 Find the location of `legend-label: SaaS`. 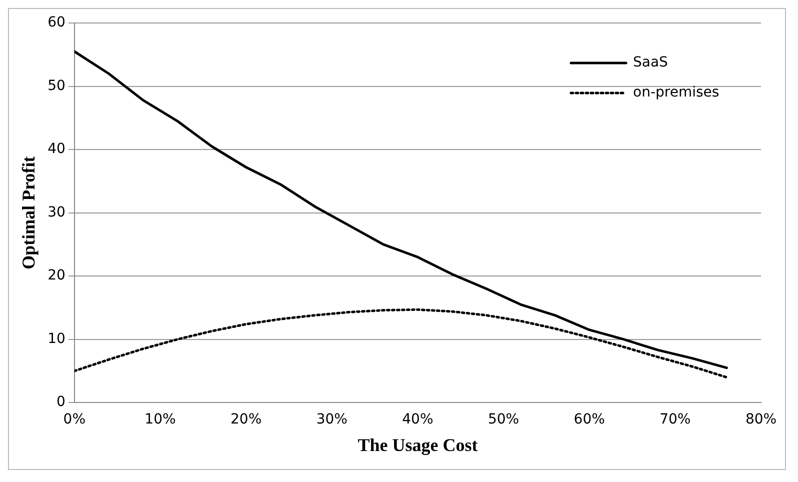

legend-label: SaaS is located at coordinates (650, 62).